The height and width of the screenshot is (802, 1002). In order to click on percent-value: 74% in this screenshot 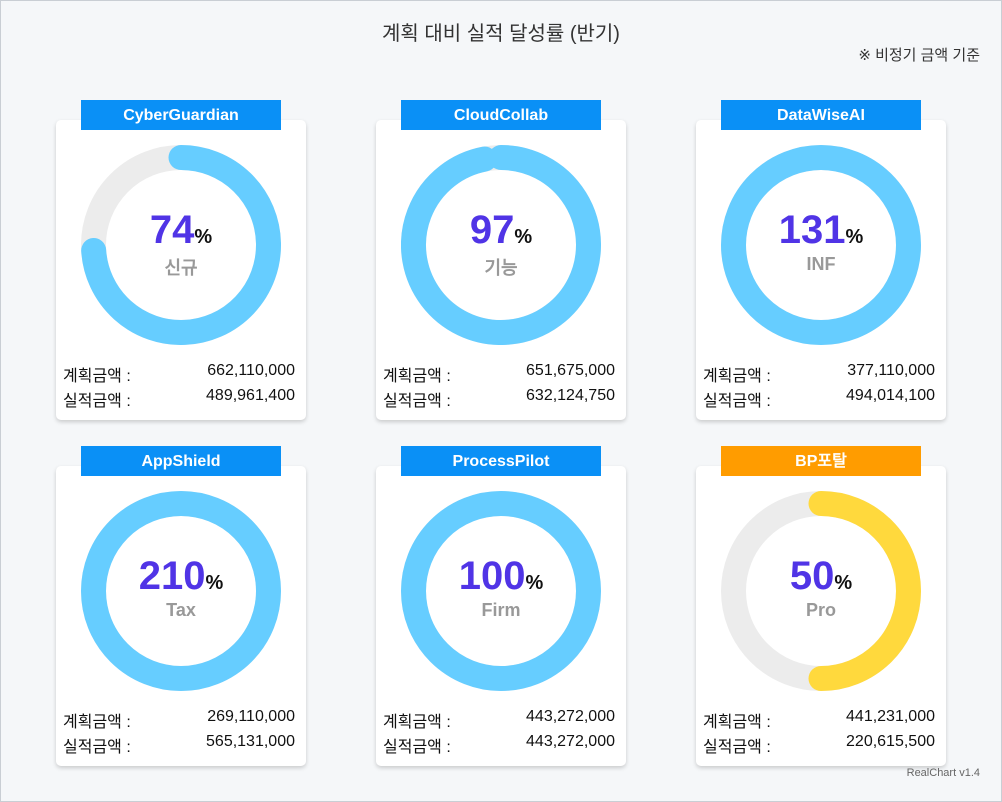, I will do `click(181, 230)`.